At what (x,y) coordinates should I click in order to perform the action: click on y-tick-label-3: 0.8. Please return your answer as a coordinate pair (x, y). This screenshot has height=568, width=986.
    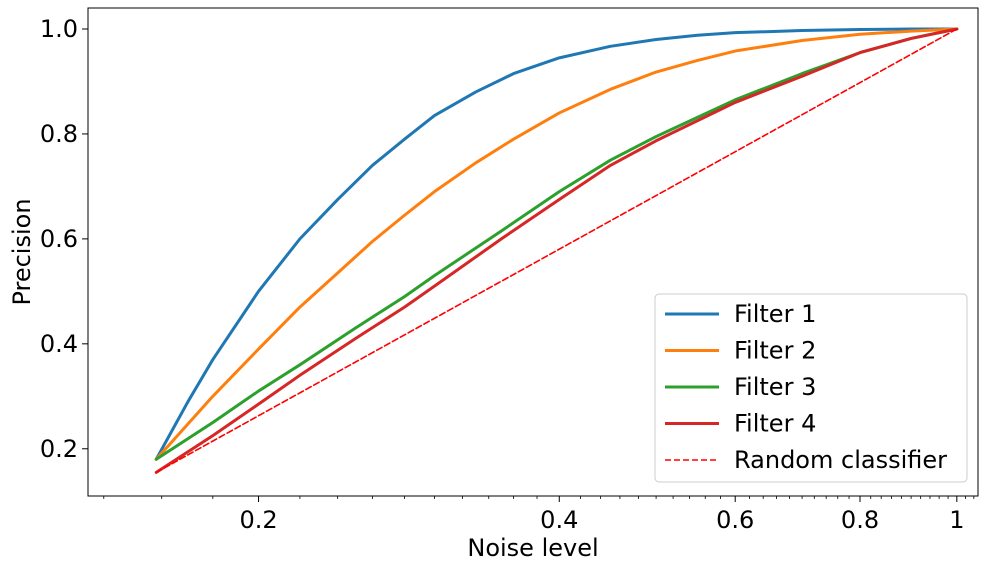
    Looking at the image, I should click on (59, 134).